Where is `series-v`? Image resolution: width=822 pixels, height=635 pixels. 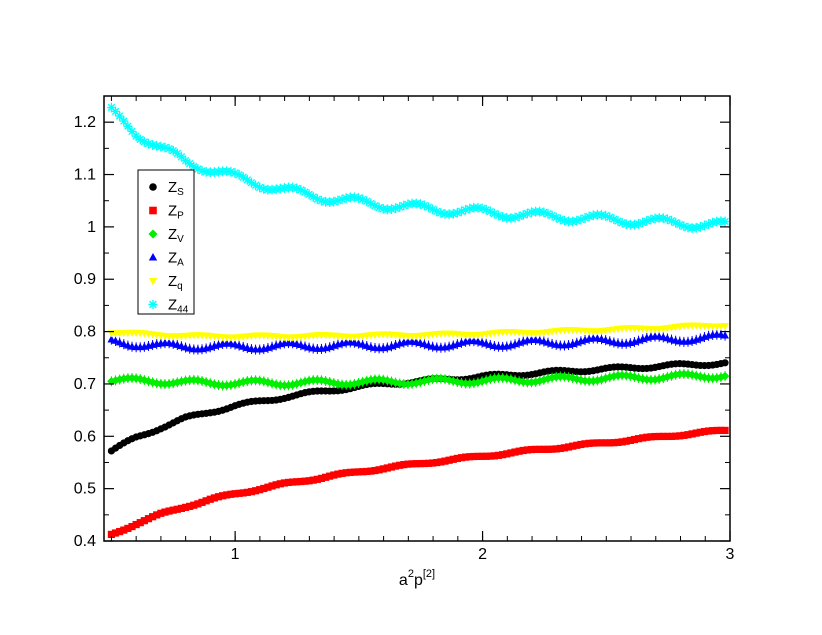
series-v is located at coordinates (418, 379).